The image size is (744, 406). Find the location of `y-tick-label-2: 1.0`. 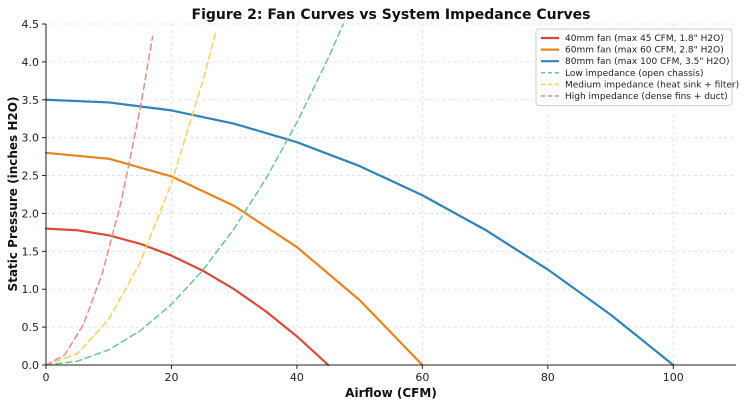

y-tick-label-2: 1.0 is located at coordinates (31, 289).